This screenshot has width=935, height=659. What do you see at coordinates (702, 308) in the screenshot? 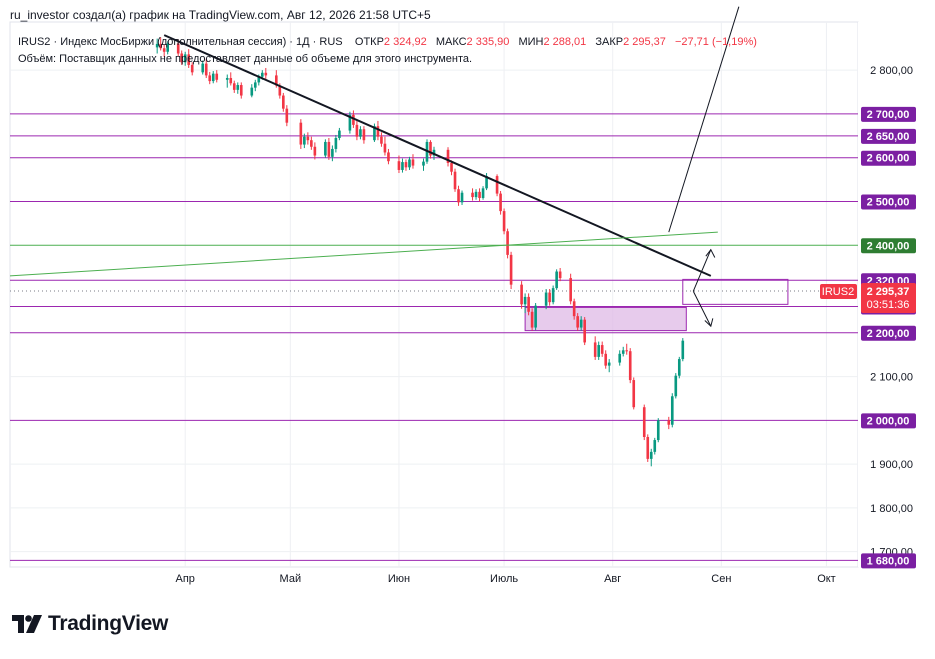
I see `down-arrow` at bounding box center [702, 308].